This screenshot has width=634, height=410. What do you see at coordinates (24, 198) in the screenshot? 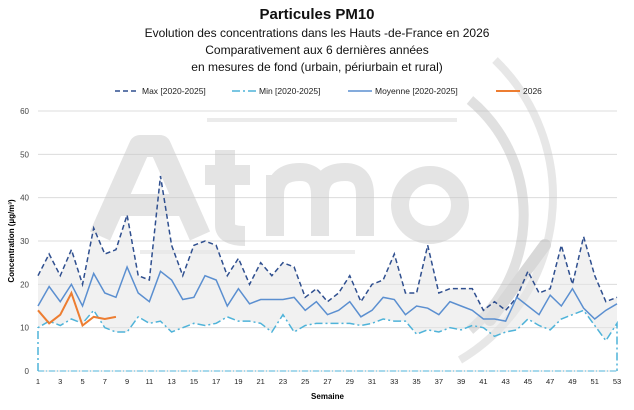
I see `y-tick-label: 40` at bounding box center [24, 198].